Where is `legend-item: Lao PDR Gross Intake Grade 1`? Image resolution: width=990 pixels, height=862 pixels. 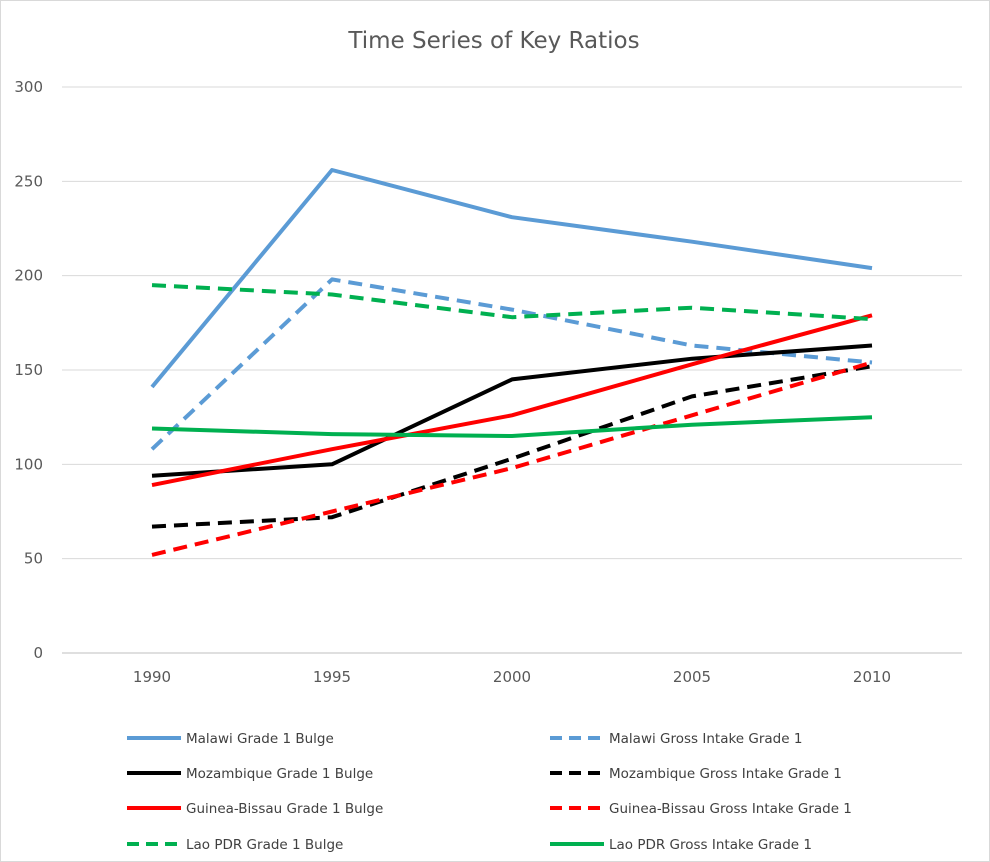 legend-item: Lao PDR Gross Intake Grade 1 is located at coordinates (681, 845).